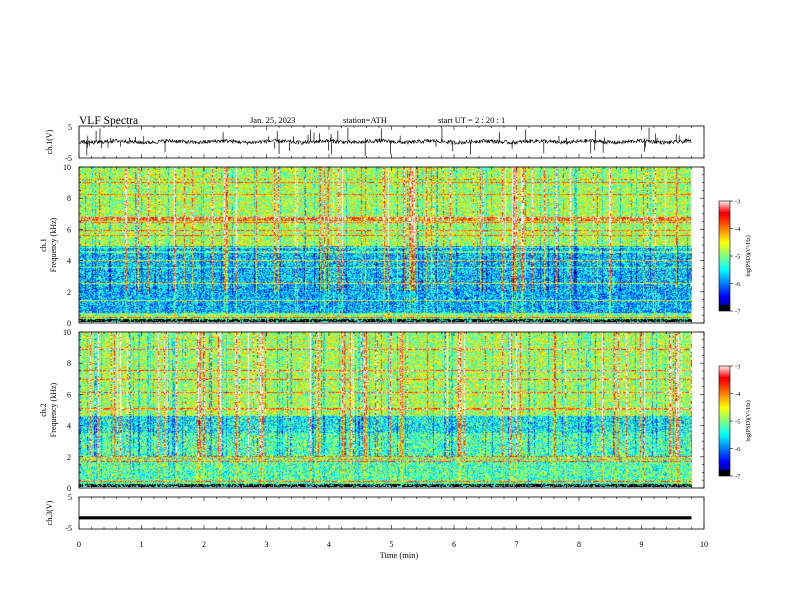  Describe the element at coordinates (385, 141) in the screenshot. I see `ch1-waveform-line` at that location.